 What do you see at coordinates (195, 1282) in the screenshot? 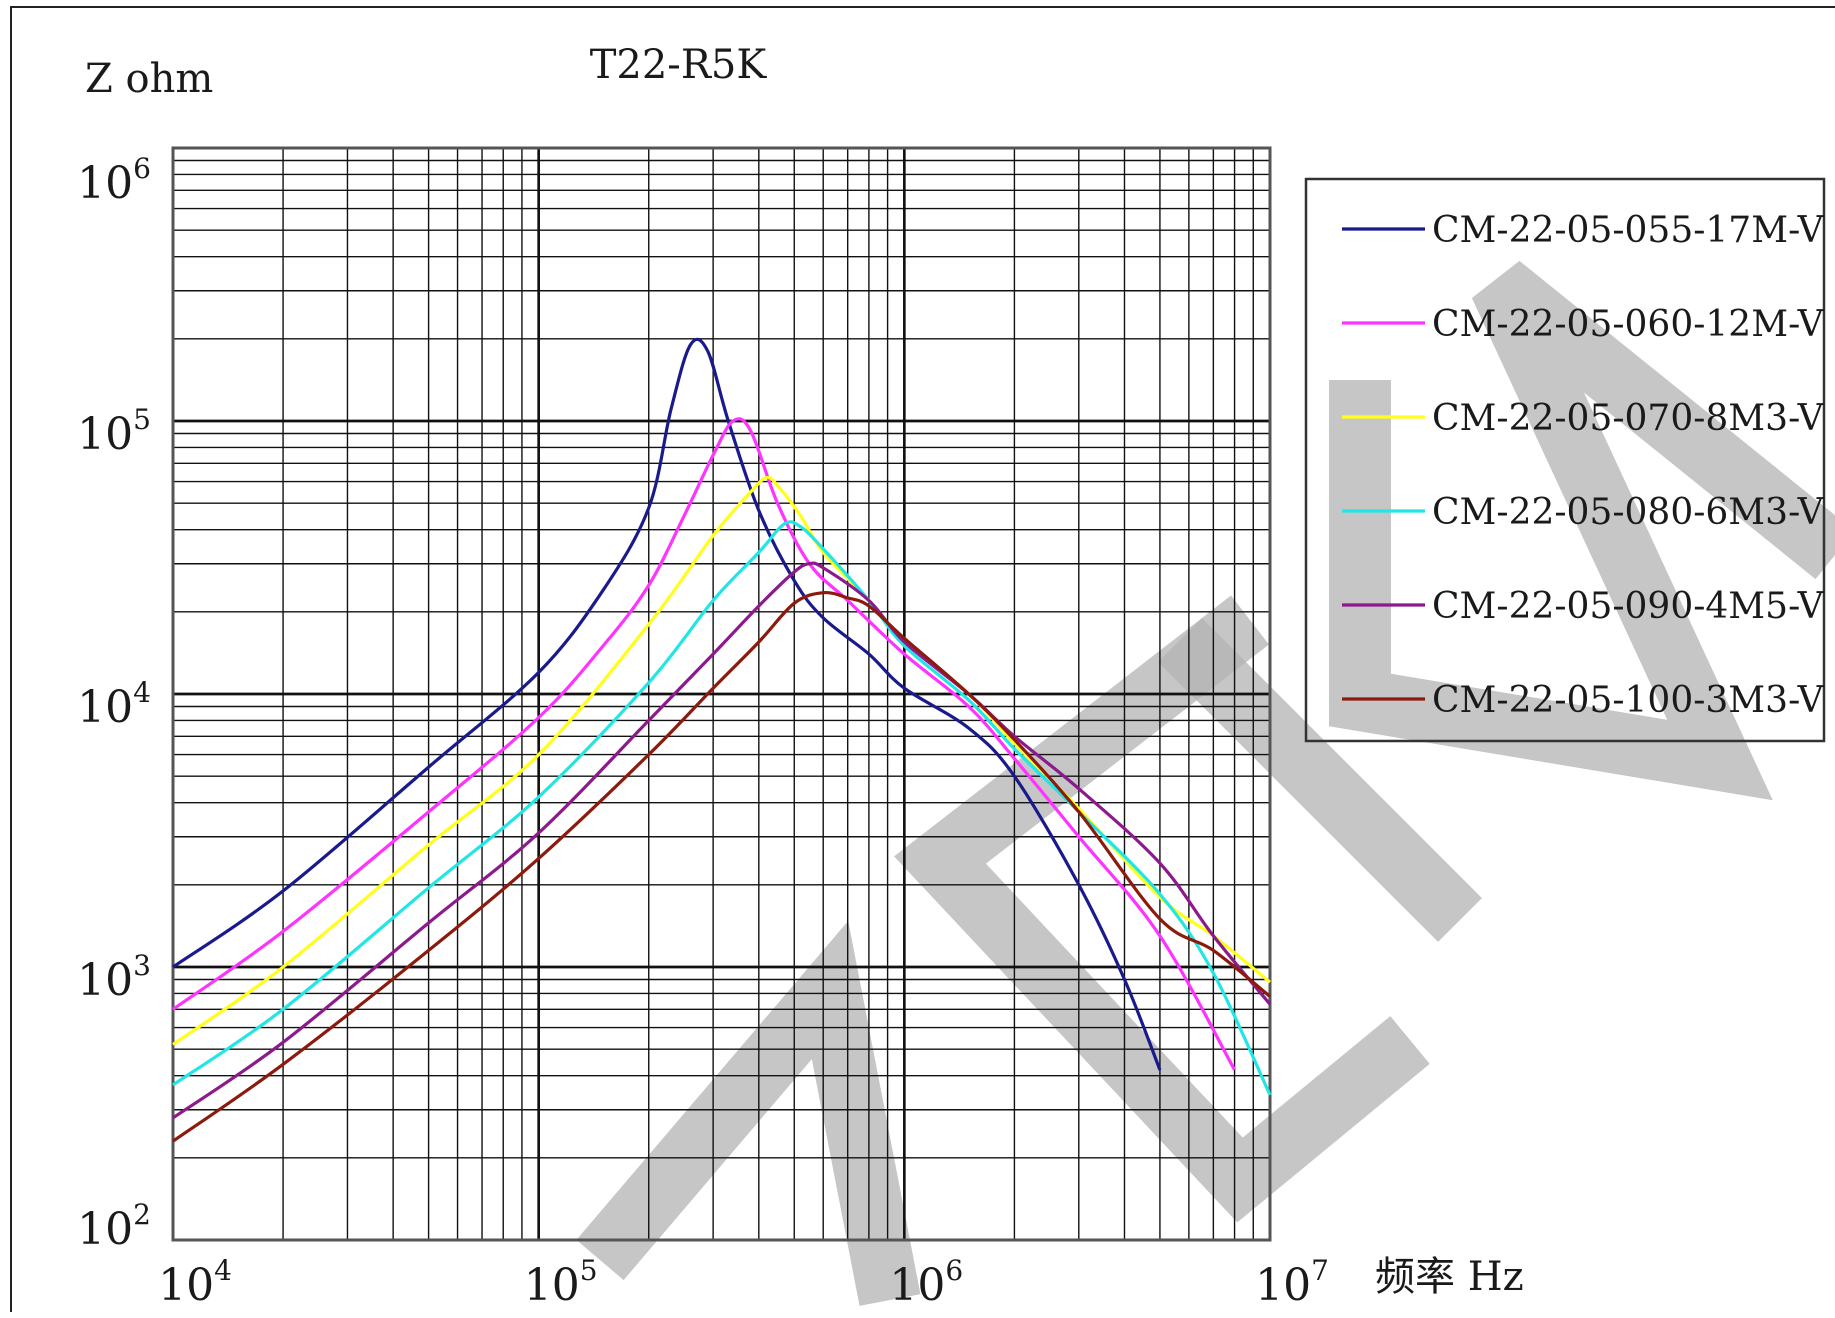
I see `x-tick-label: 10⁴` at bounding box center [195, 1282].